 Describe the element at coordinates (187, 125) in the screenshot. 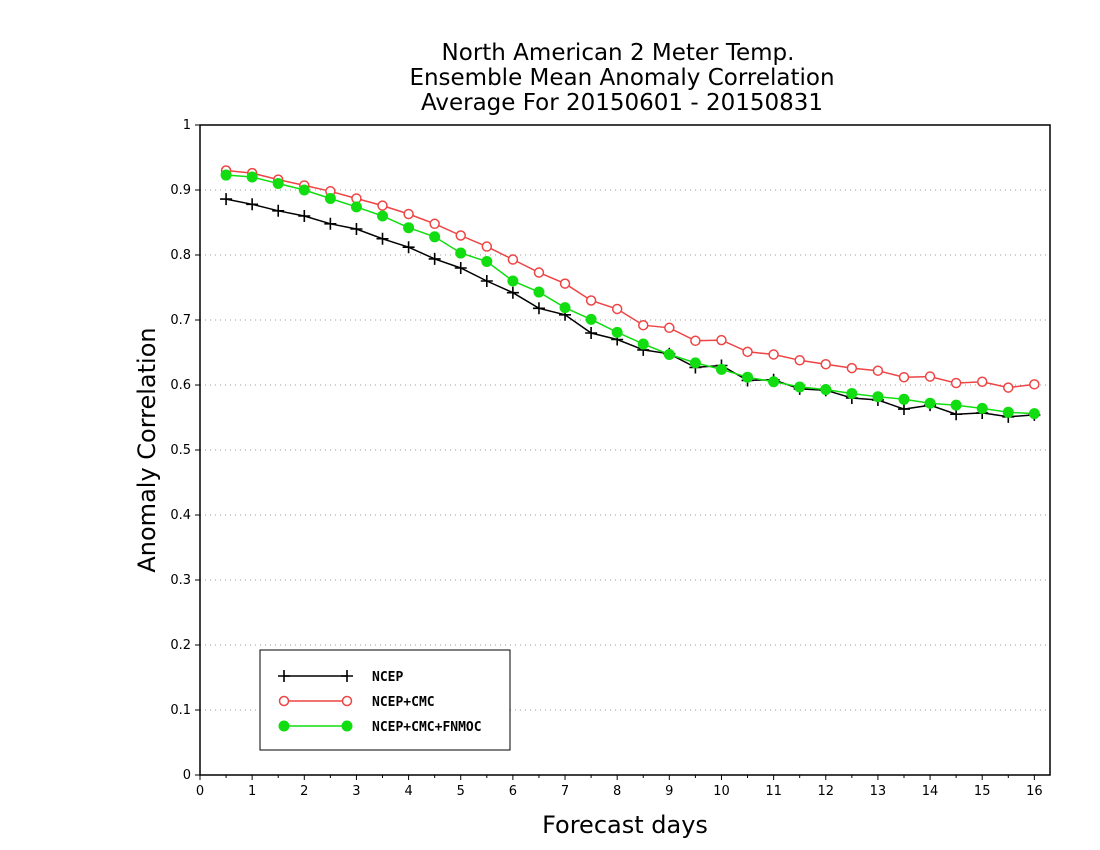

I see `y-tick-label: 1` at that location.